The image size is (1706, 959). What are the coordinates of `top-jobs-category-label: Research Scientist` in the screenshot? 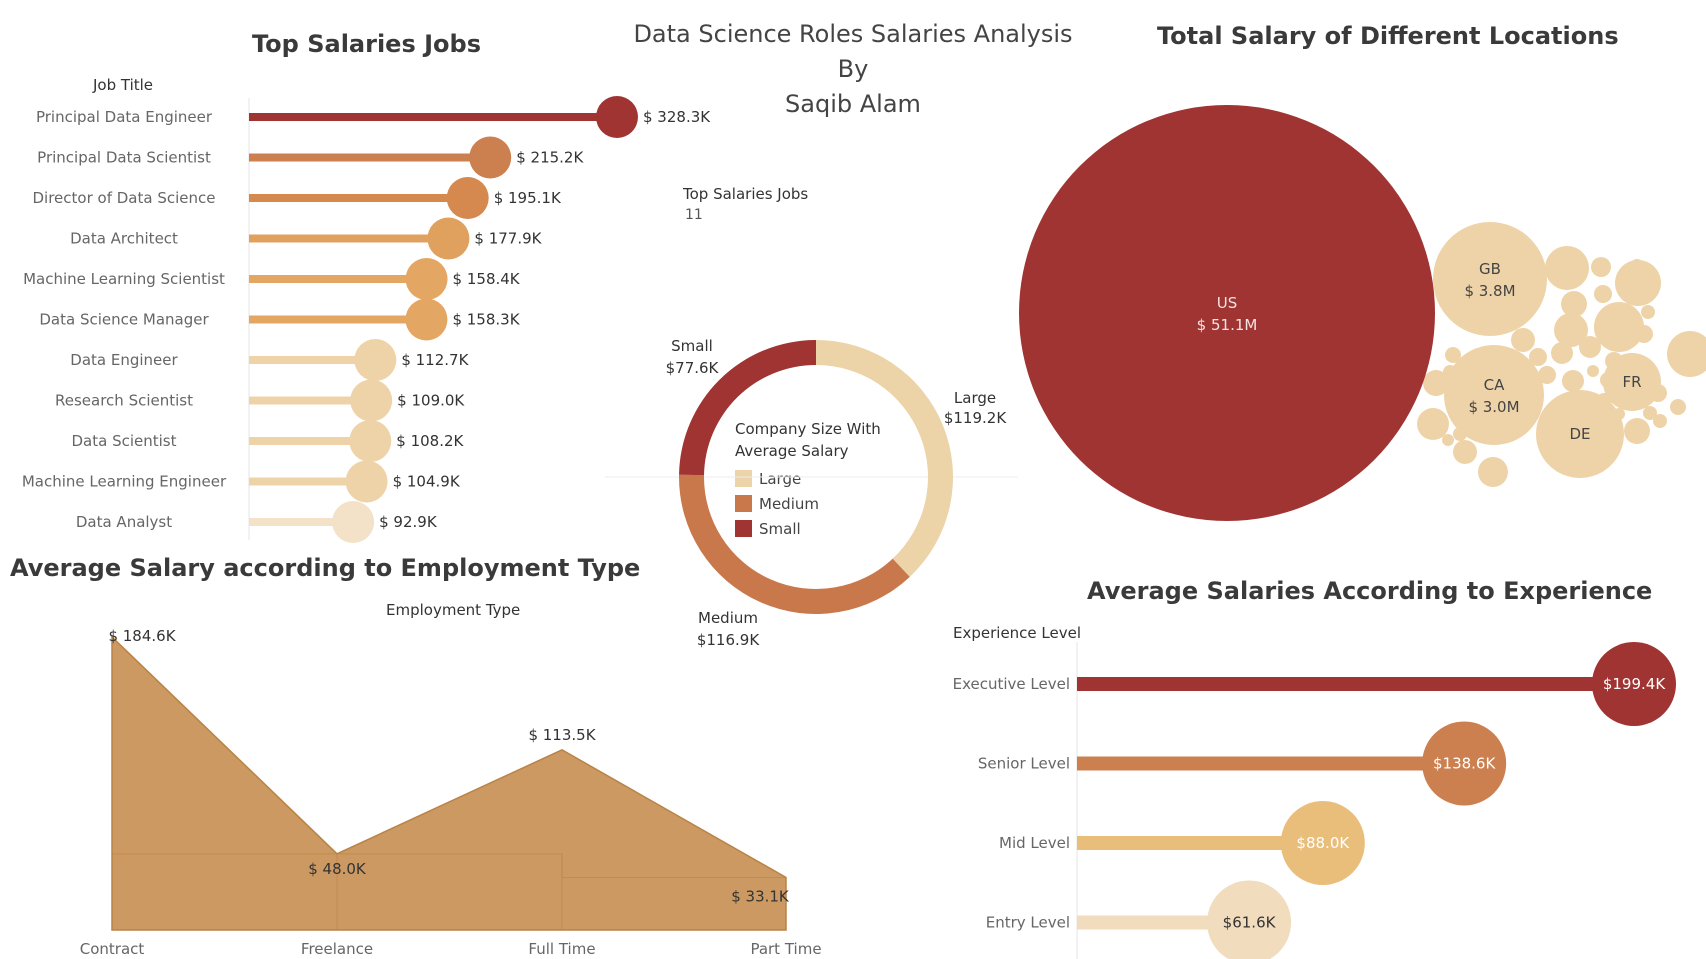 It's located at (124, 401).